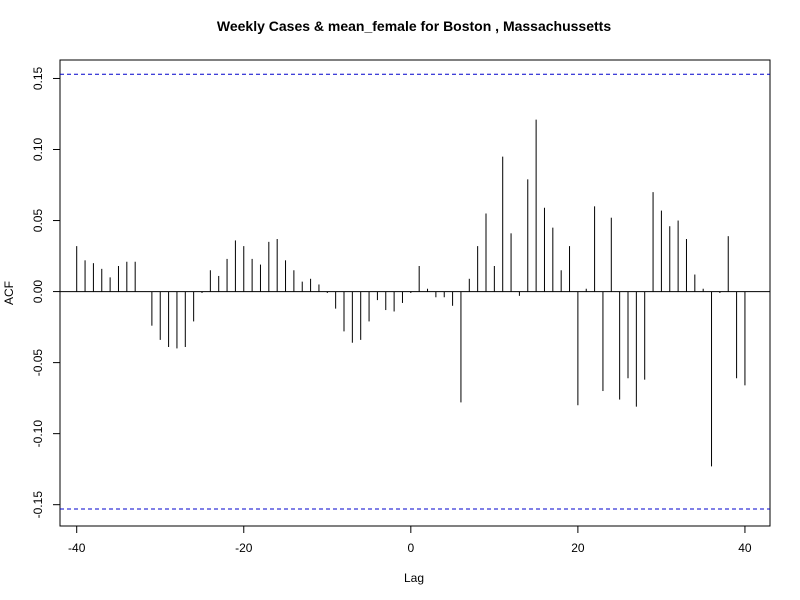  What do you see at coordinates (244, 548) in the screenshot?
I see `x-tick-label: -20` at bounding box center [244, 548].